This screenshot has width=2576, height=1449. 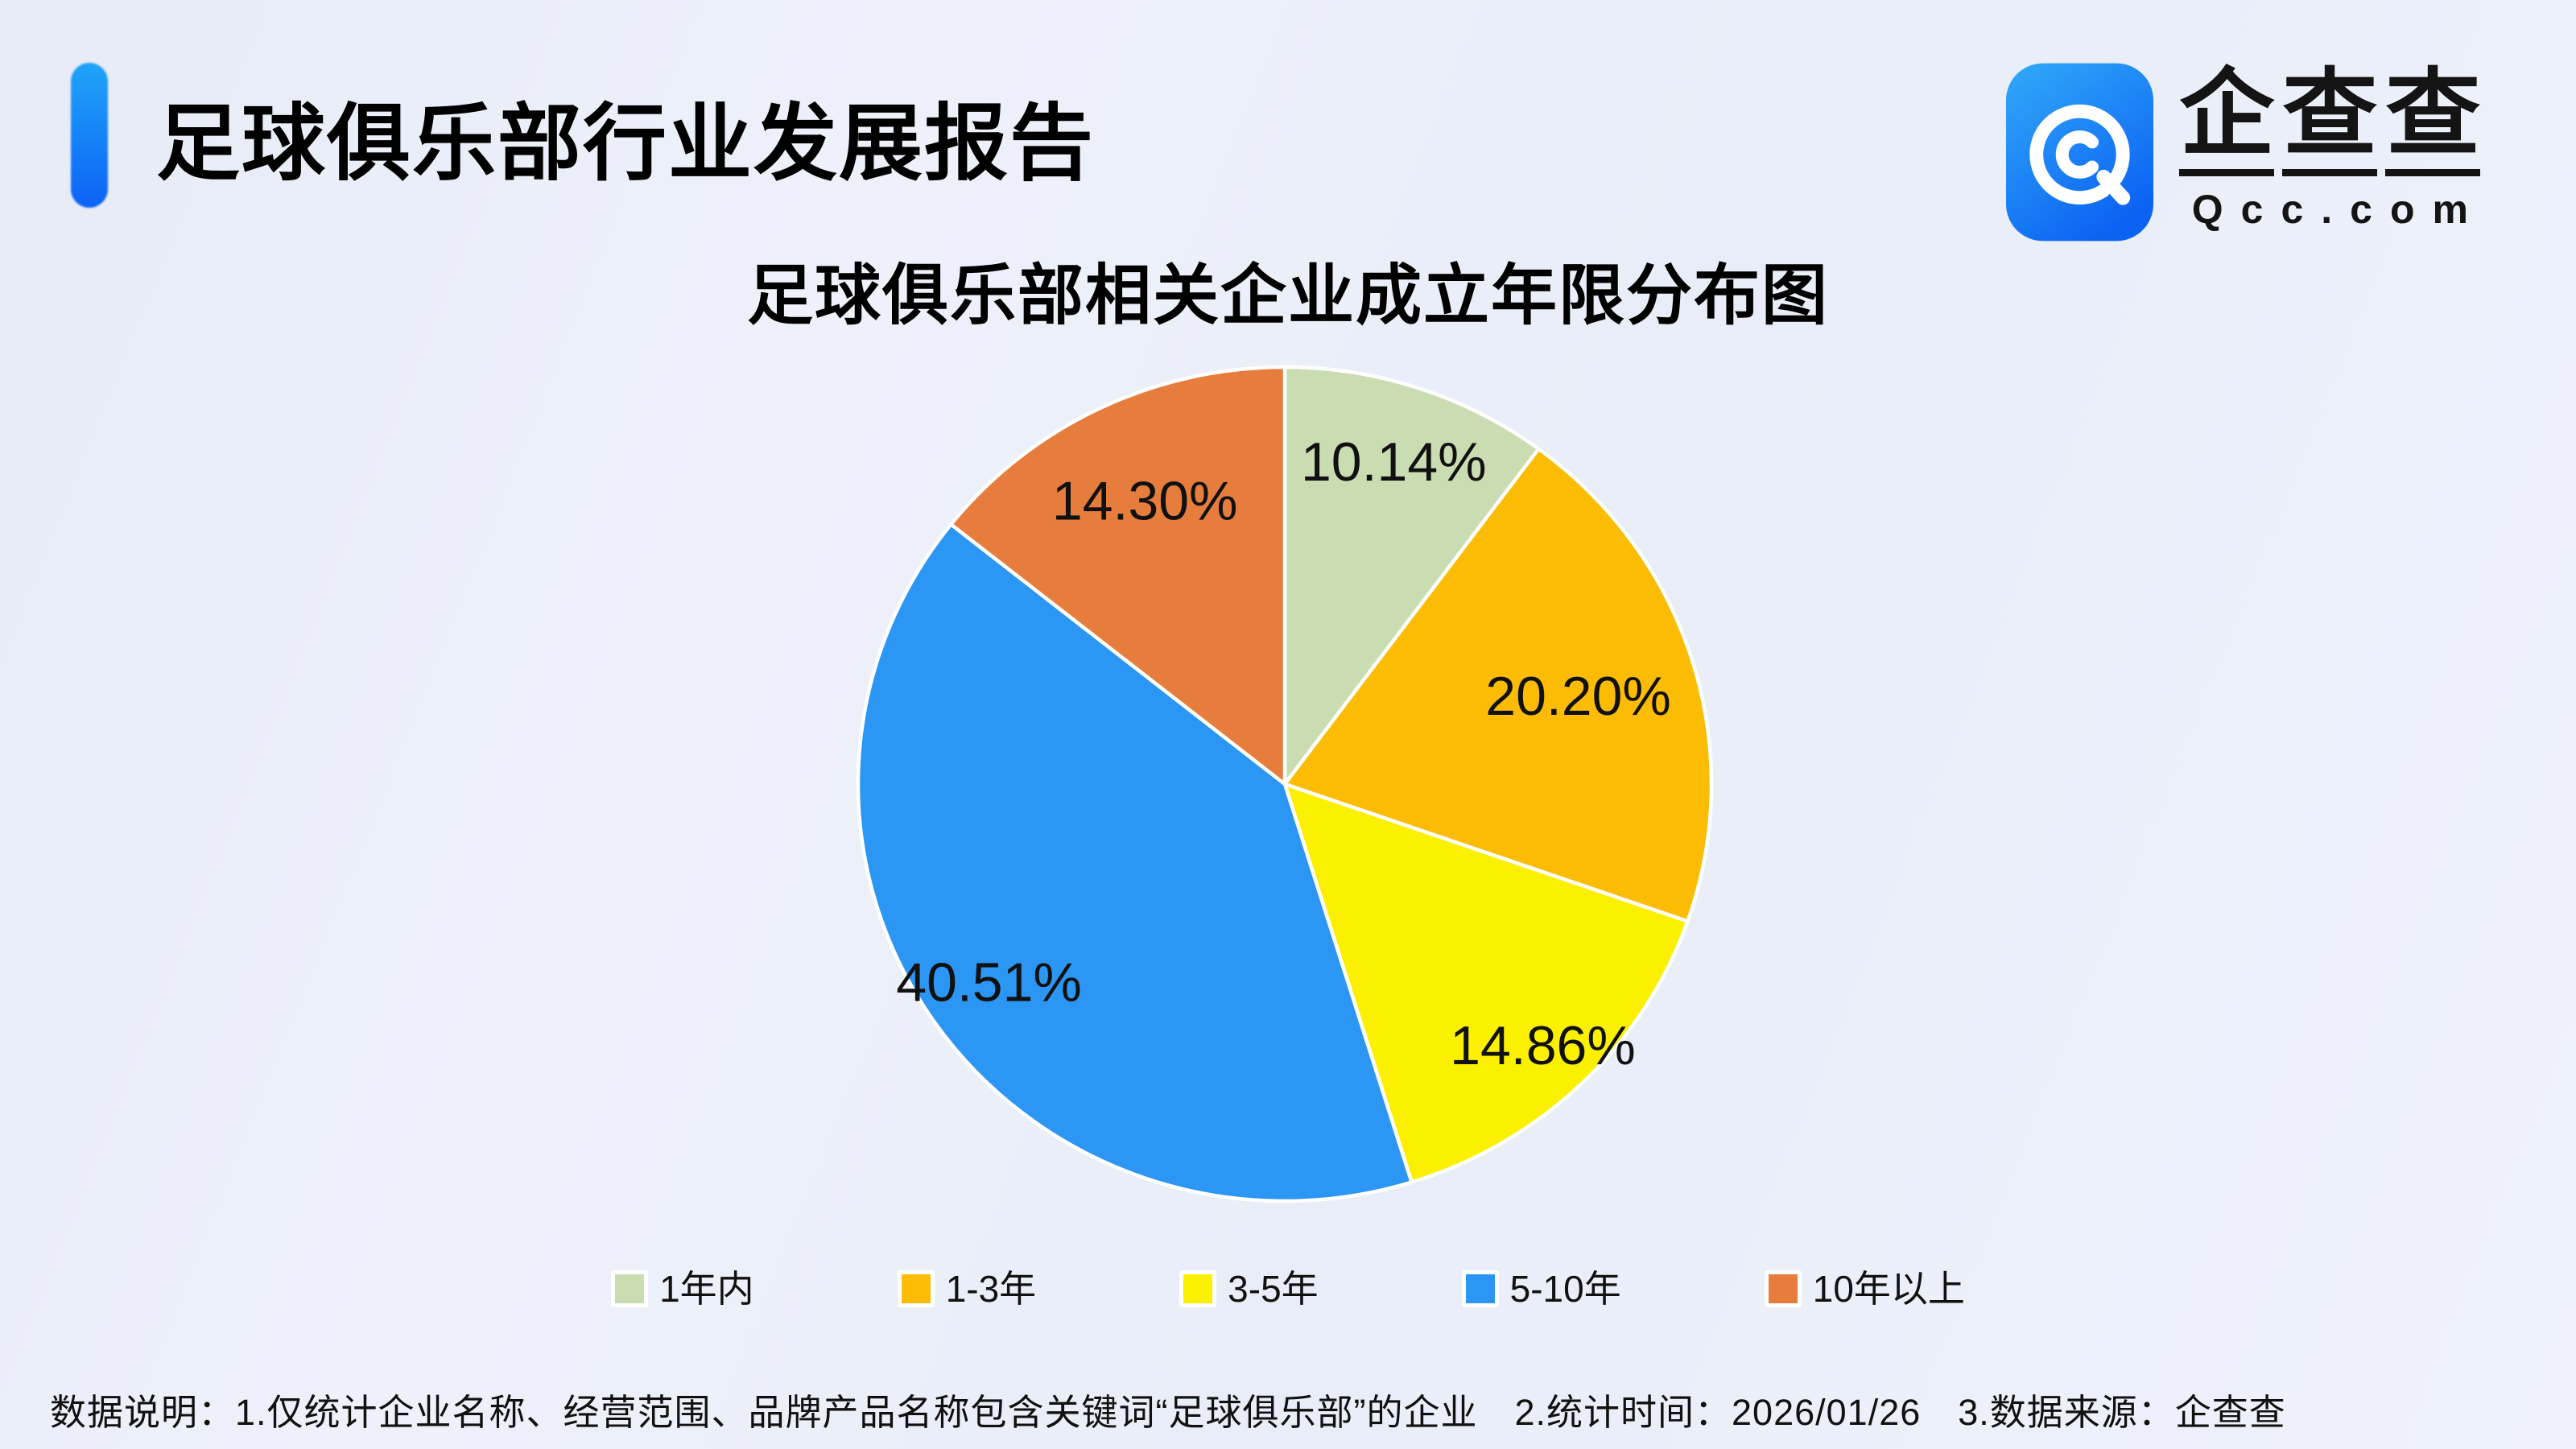 I want to click on legend-label: 3-5年, so click(x=1273, y=1289).